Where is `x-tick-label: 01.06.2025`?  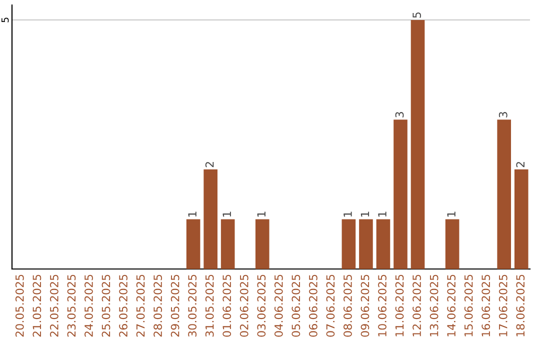 x-tick-label: 01.06.2025 is located at coordinates (227, 305).